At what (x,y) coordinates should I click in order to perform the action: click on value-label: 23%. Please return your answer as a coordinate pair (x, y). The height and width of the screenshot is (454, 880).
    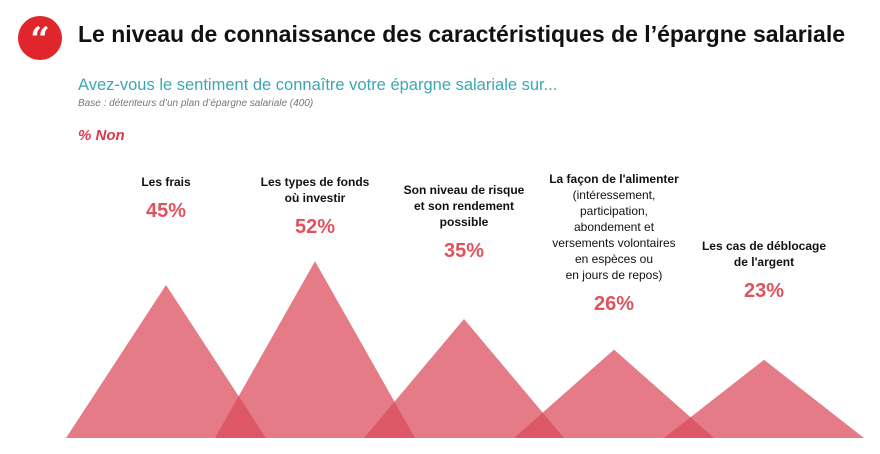
    Looking at the image, I should click on (764, 291).